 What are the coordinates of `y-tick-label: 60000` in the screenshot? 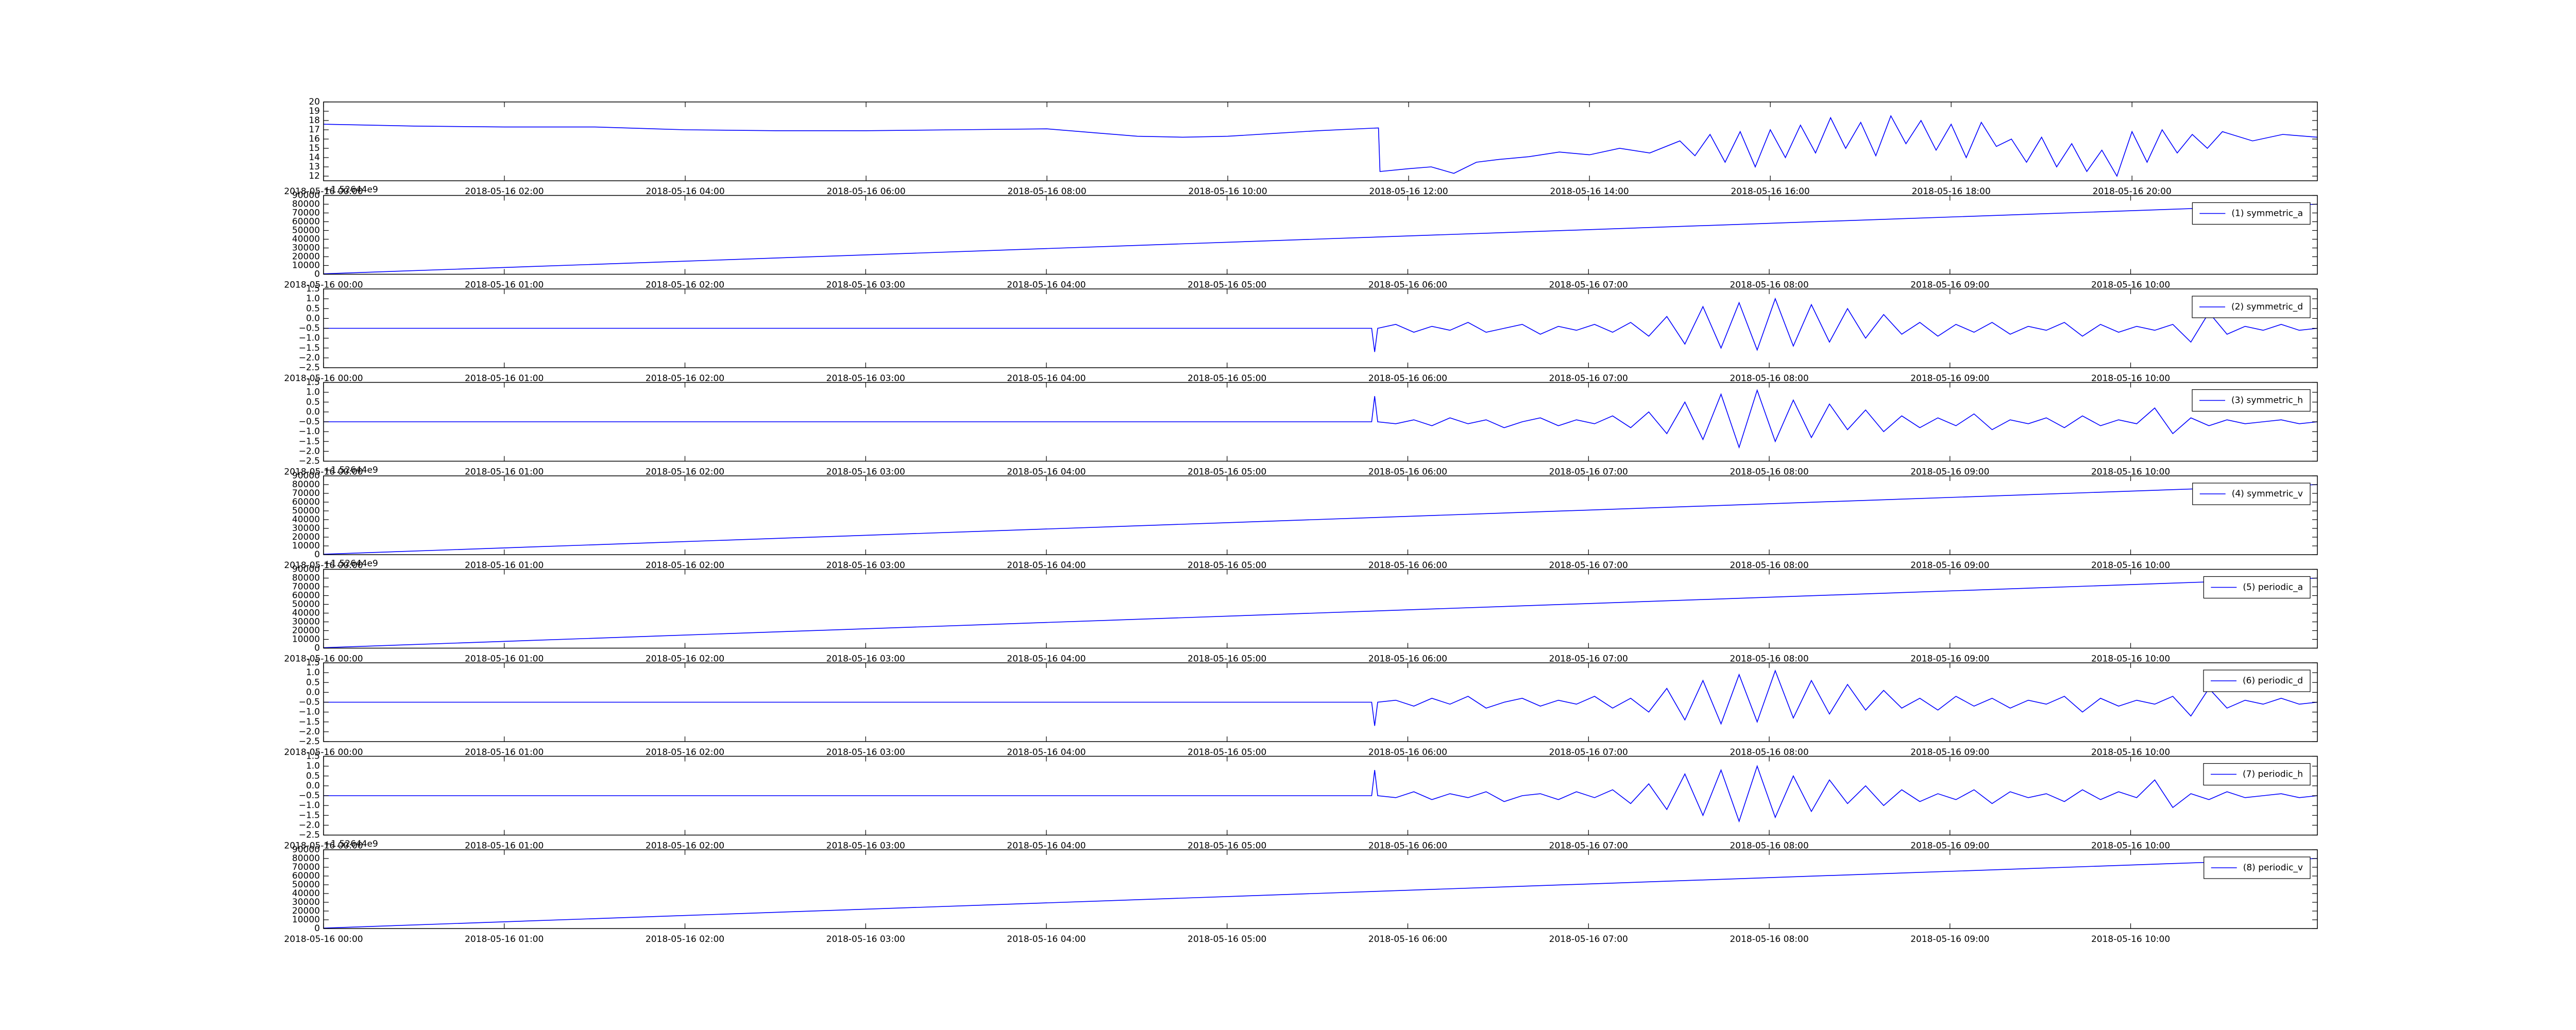 It's located at (306, 502).